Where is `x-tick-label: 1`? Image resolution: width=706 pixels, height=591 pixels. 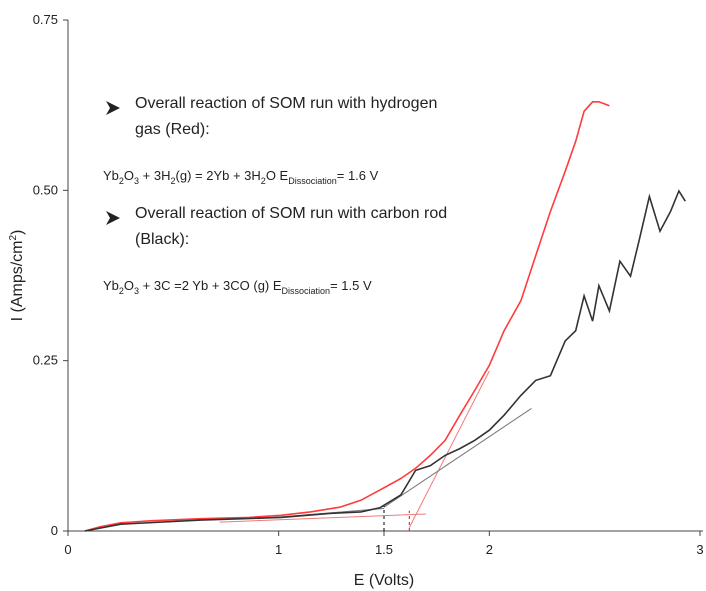
x-tick-label: 1 is located at coordinates (278, 549).